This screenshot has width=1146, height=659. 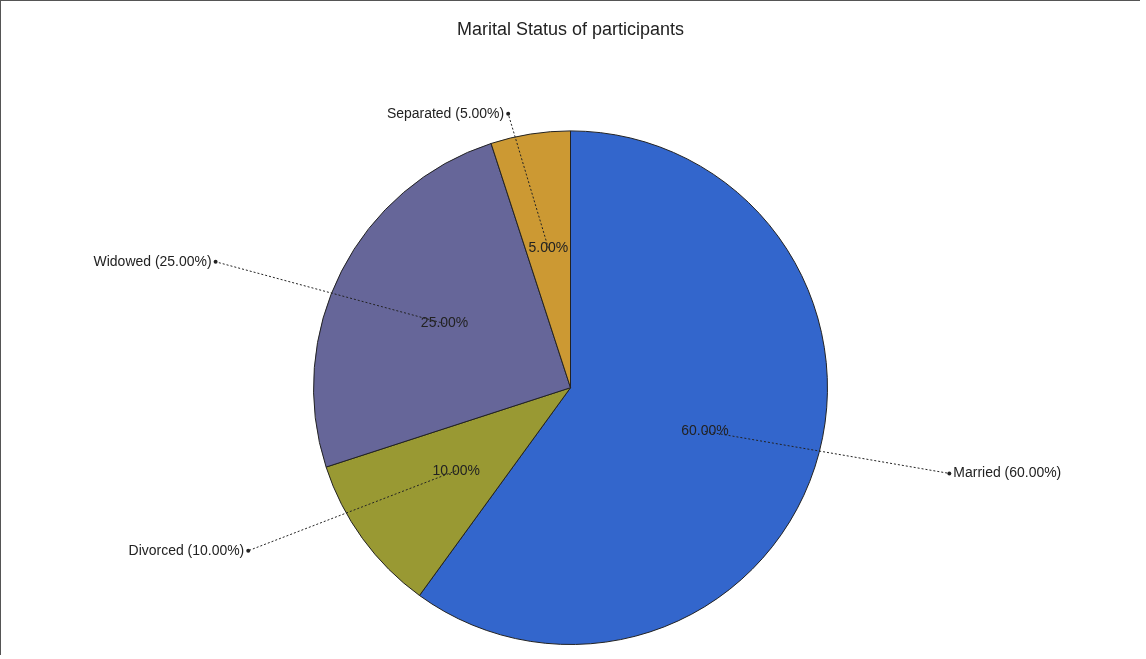 What do you see at coordinates (456, 469) in the screenshot?
I see `data-label: 10.00%` at bounding box center [456, 469].